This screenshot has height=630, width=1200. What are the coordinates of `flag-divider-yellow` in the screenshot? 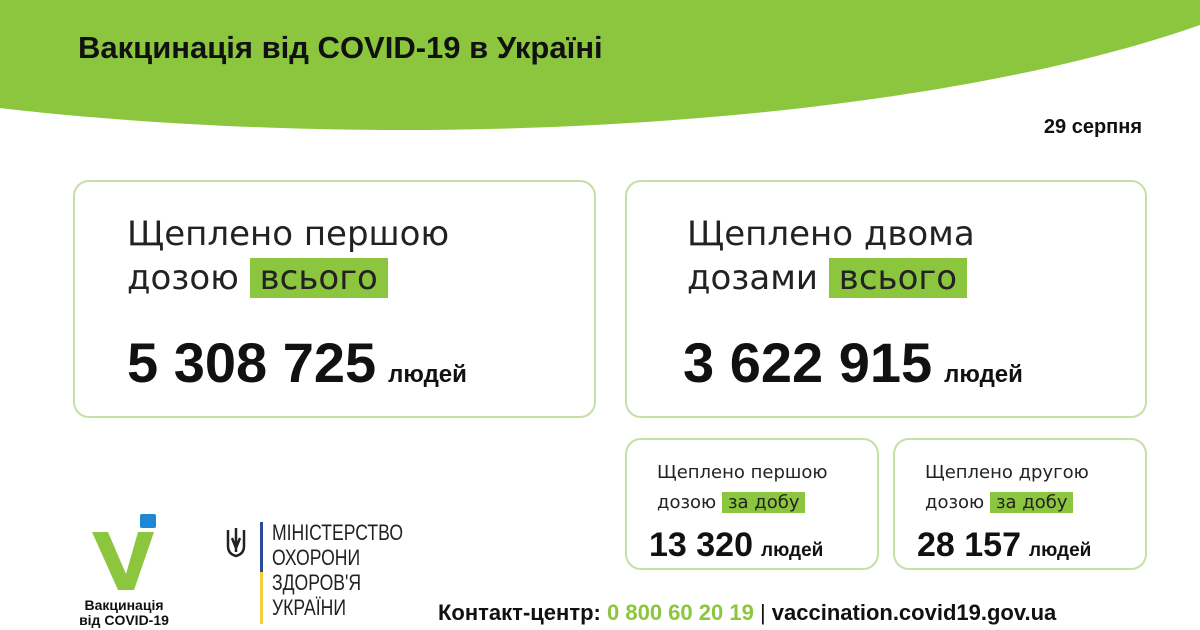 It's located at (261, 598).